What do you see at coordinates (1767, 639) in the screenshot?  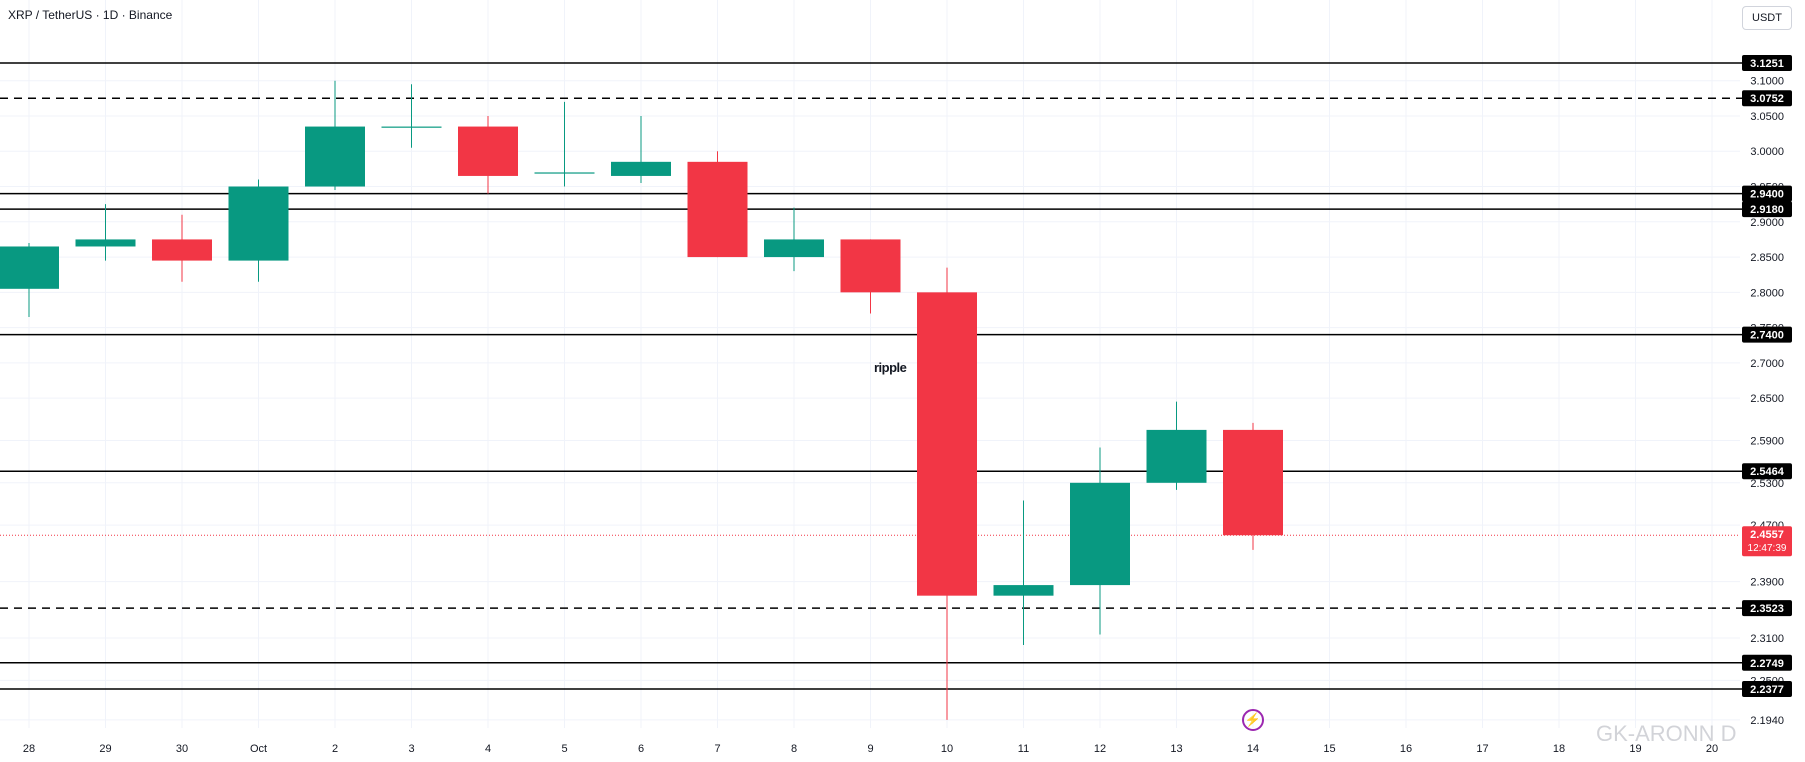 I see `price-tick-label: 2.3100` at bounding box center [1767, 639].